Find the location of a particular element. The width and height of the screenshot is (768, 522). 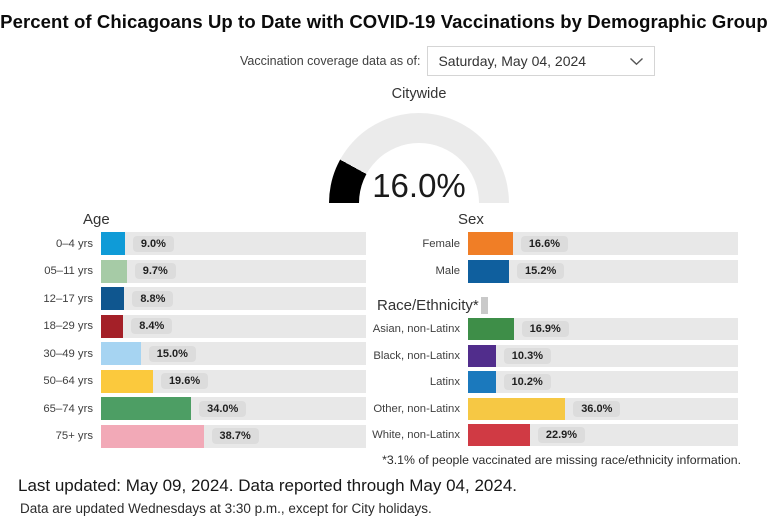

sex-chart-title: Sex is located at coordinates (471, 219).